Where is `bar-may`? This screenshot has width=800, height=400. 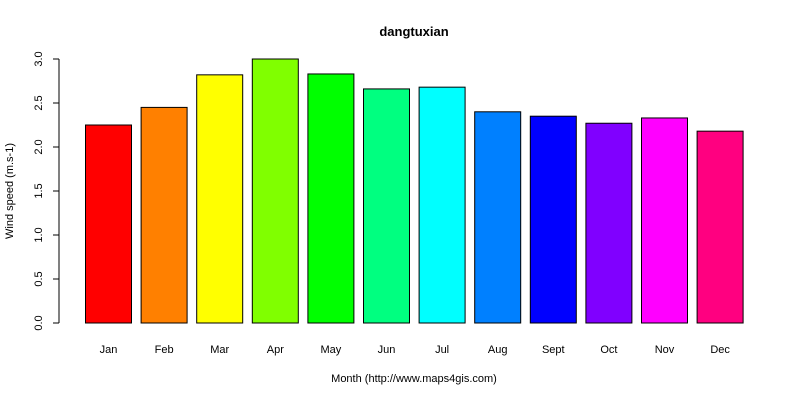
bar-may is located at coordinates (331, 198).